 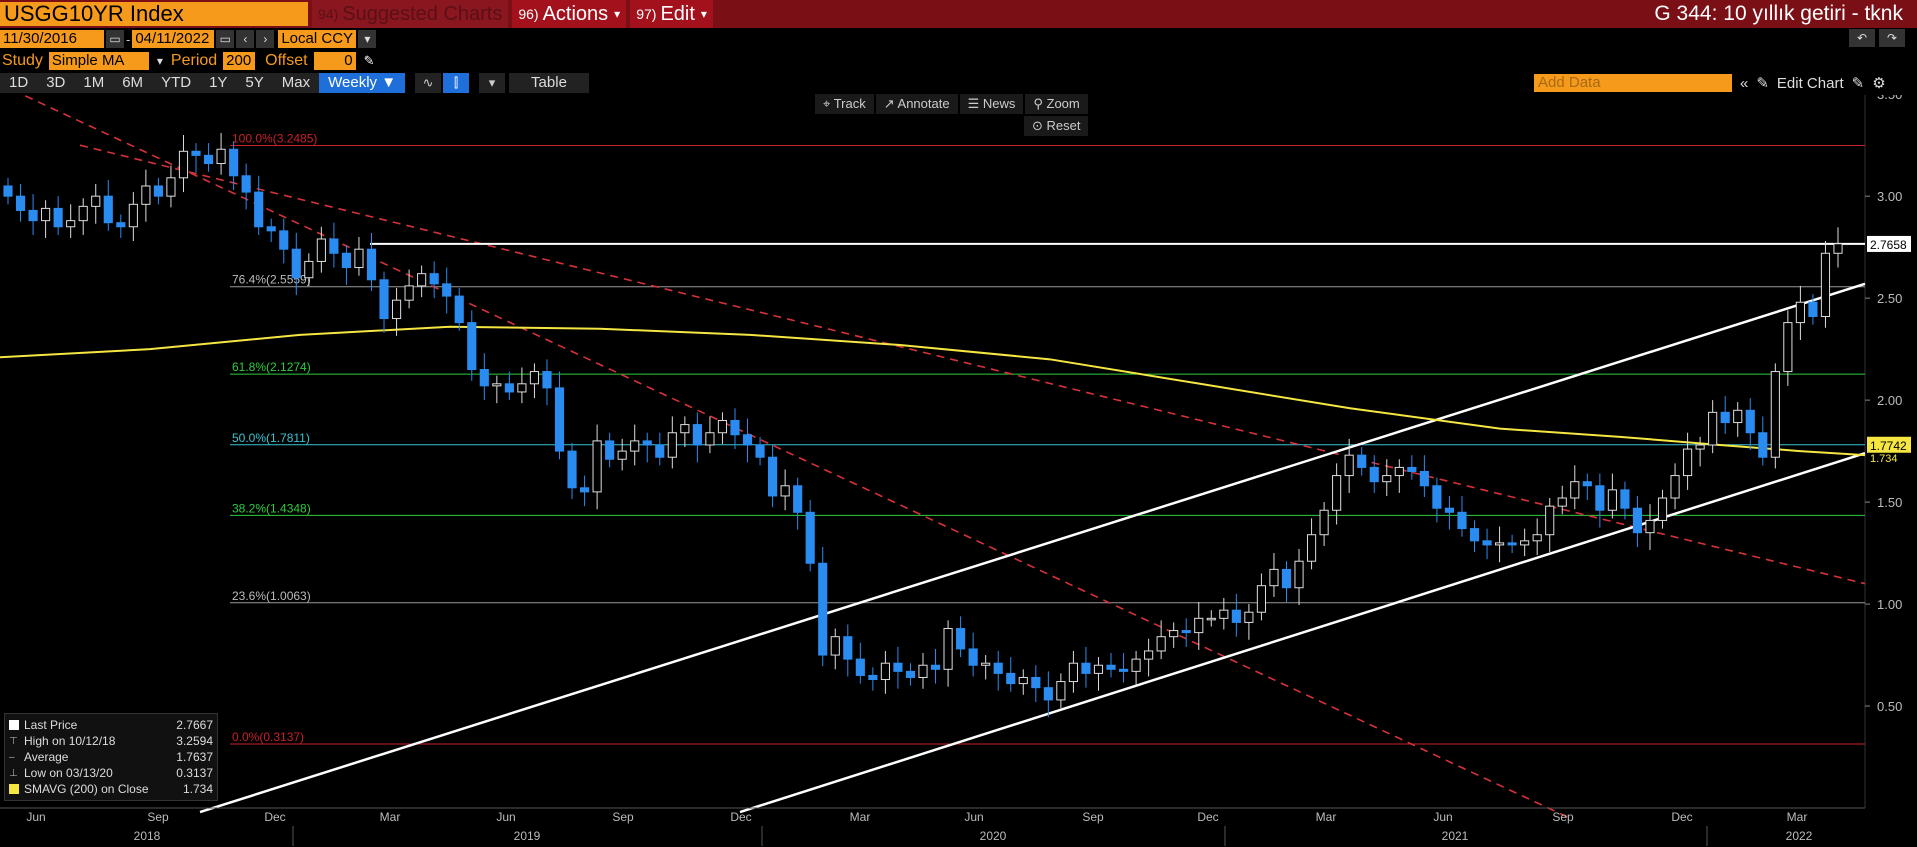 I want to click on double-chevron-left-icon: «, so click(x=1744, y=83).